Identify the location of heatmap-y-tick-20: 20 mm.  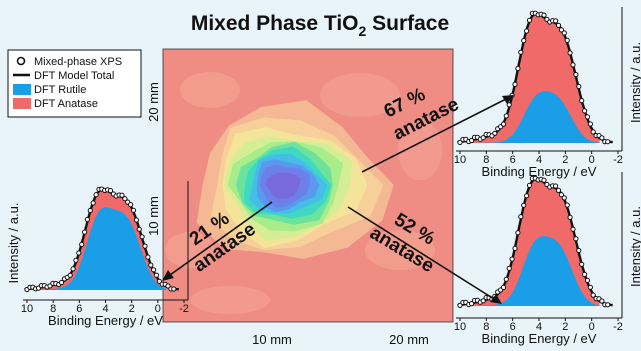
(153, 102).